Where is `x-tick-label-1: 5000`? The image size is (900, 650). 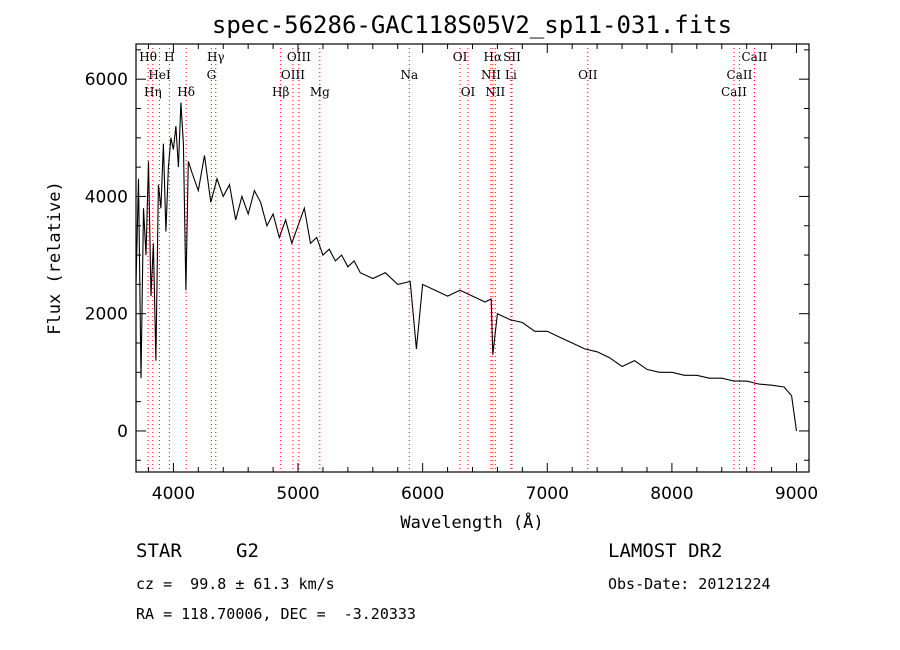
x-tick-label-1: 5000 is located at coordinates (297, 494).